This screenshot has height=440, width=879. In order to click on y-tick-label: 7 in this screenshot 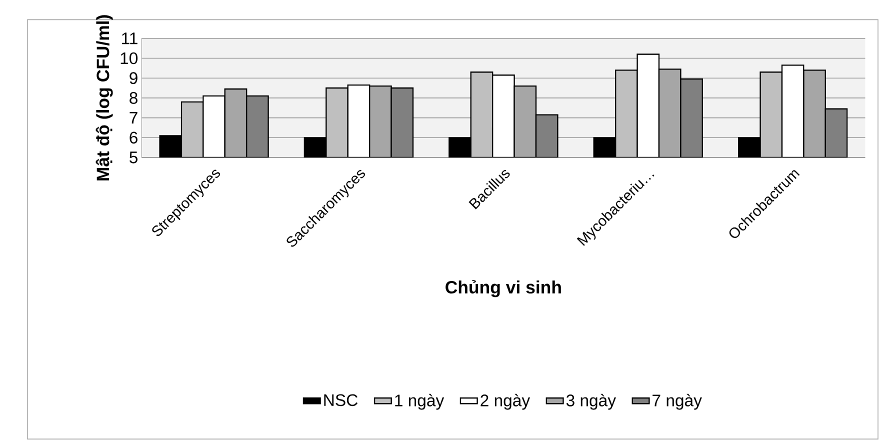, I will do `click(134, 118)`.